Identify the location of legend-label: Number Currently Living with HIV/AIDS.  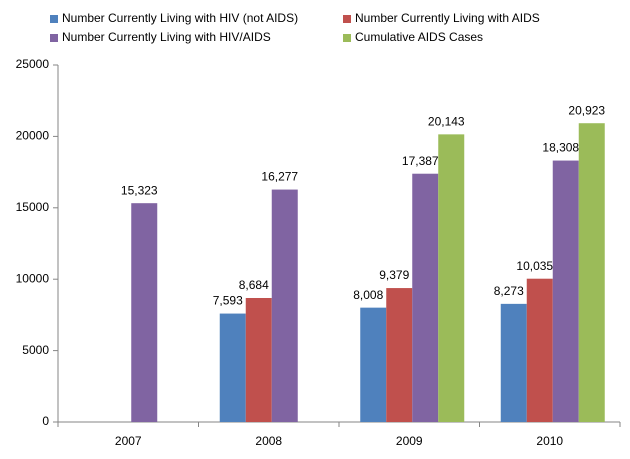
(166, 37).